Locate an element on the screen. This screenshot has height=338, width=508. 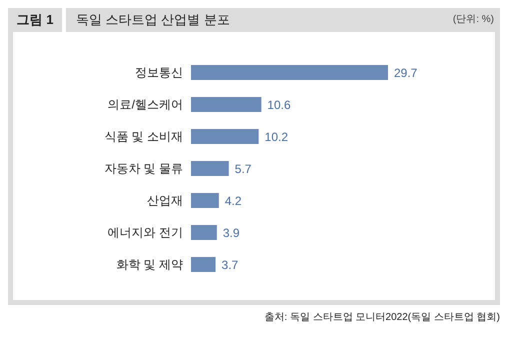
data-label: 5.7 is located at coordinates (243, 169).